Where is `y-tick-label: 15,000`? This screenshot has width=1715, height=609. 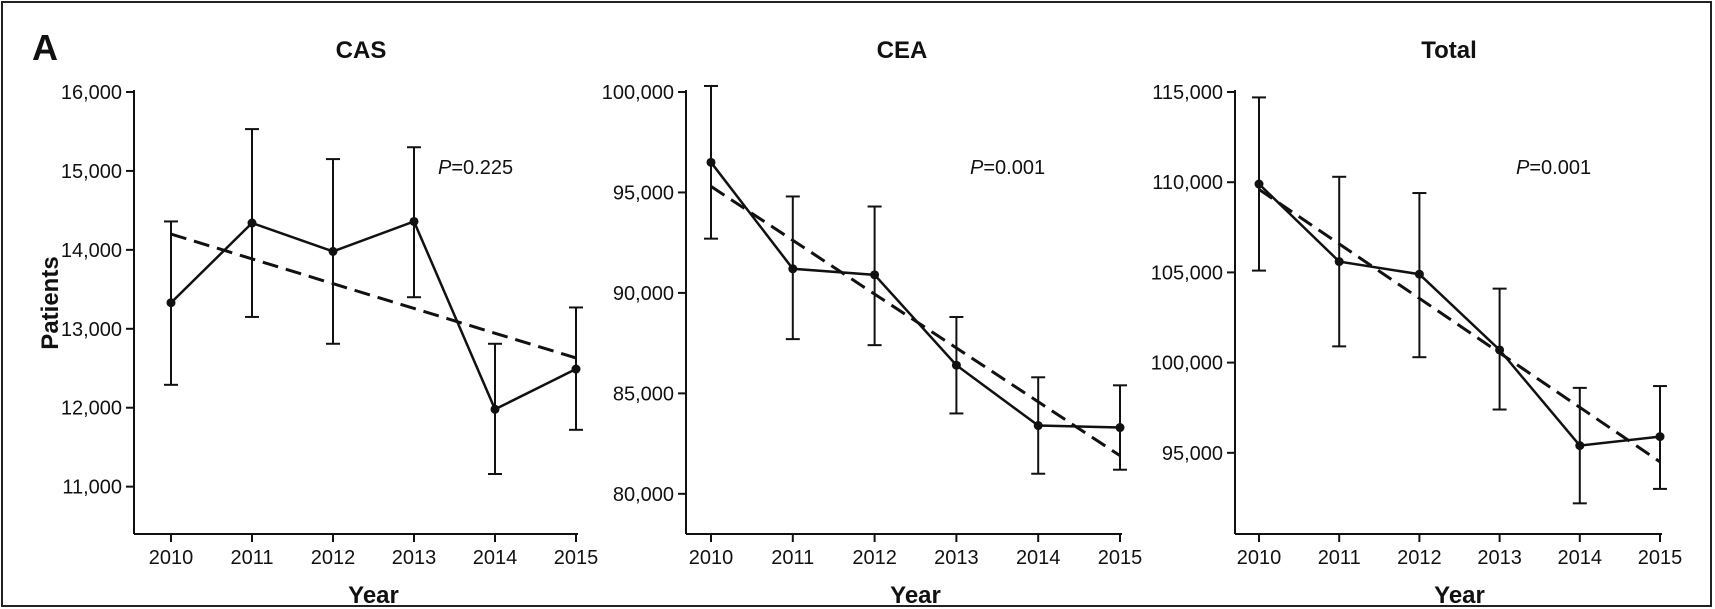 y-tick-label: 15,000 is located at coordinates (91, 172).